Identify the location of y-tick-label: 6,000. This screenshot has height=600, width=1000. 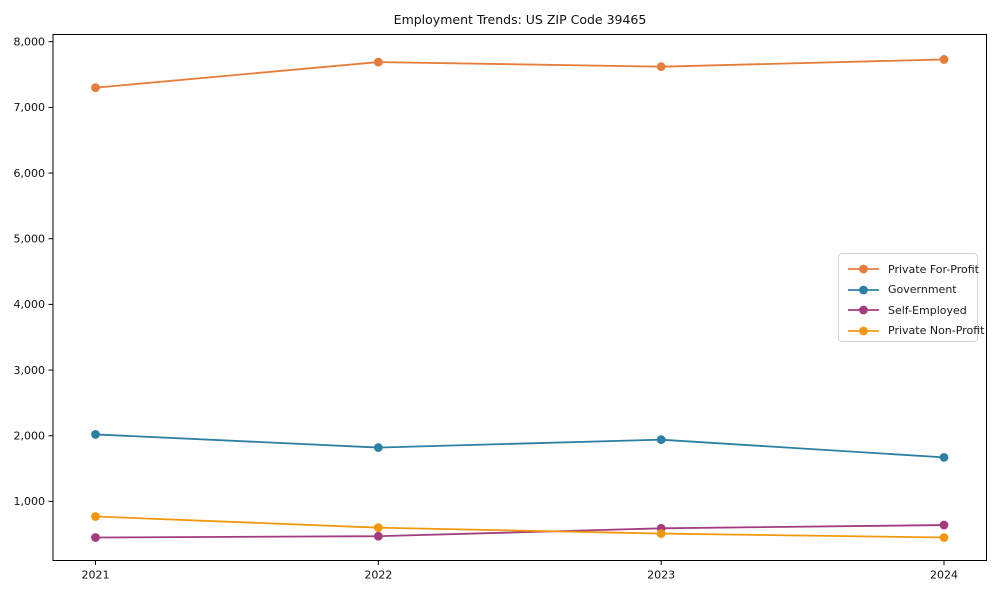
(30, 173).